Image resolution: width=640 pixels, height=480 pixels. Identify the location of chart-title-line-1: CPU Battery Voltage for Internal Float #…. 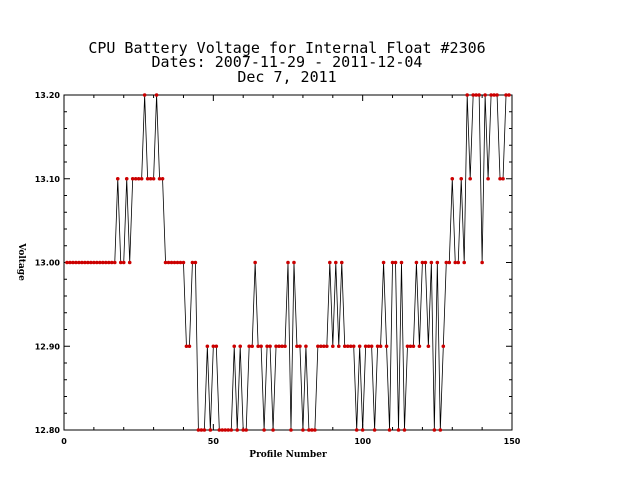
(286, 48).